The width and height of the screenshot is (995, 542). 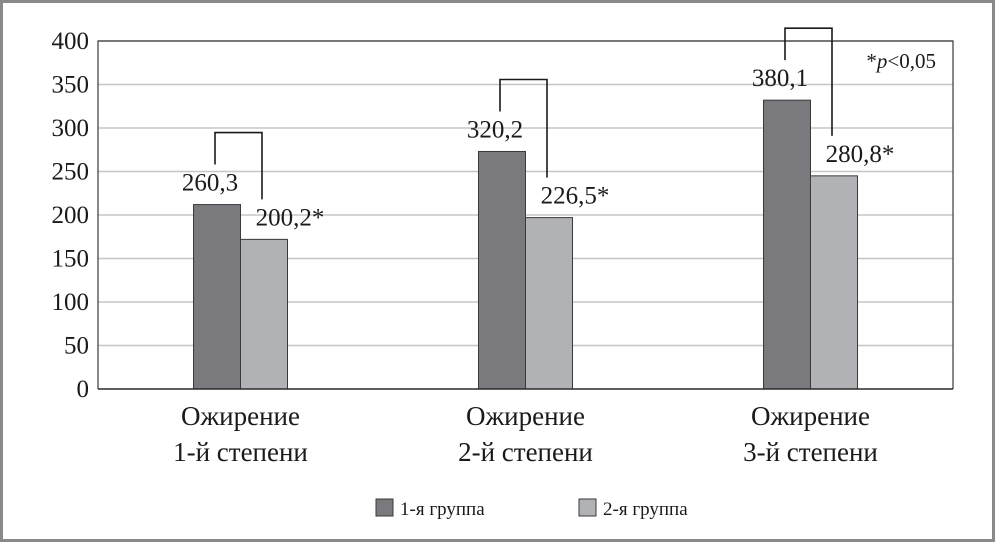 I want to click on data-label: 280,8*, so click(x=860, y=154).